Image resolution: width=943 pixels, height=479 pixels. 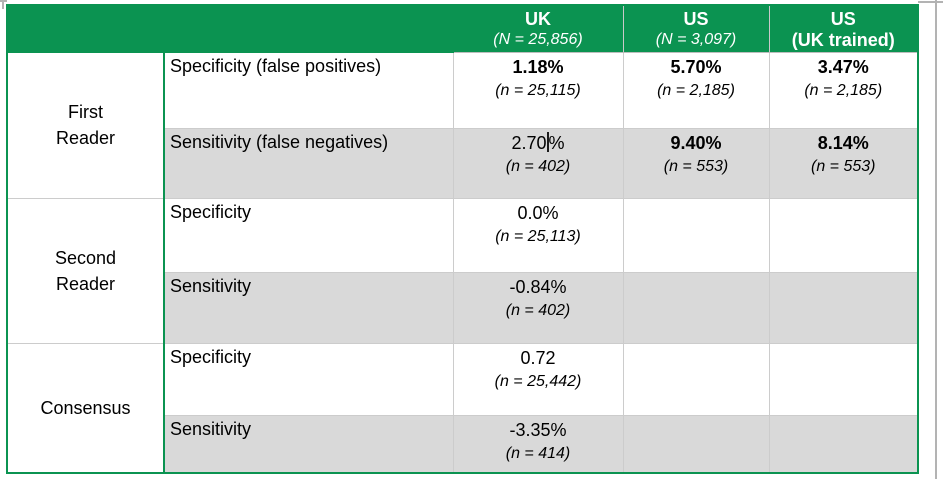 What do you see at coordinates (85, 270) in the screenshot?
I see `group-cell-second-reader: Second Reader` at bounding box center [85, 270].